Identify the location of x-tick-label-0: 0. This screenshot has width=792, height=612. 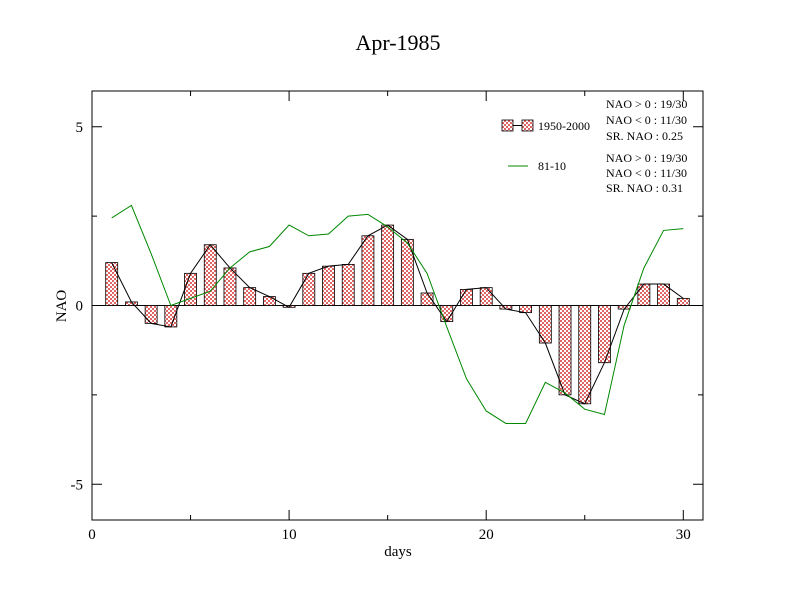
(92, 535).